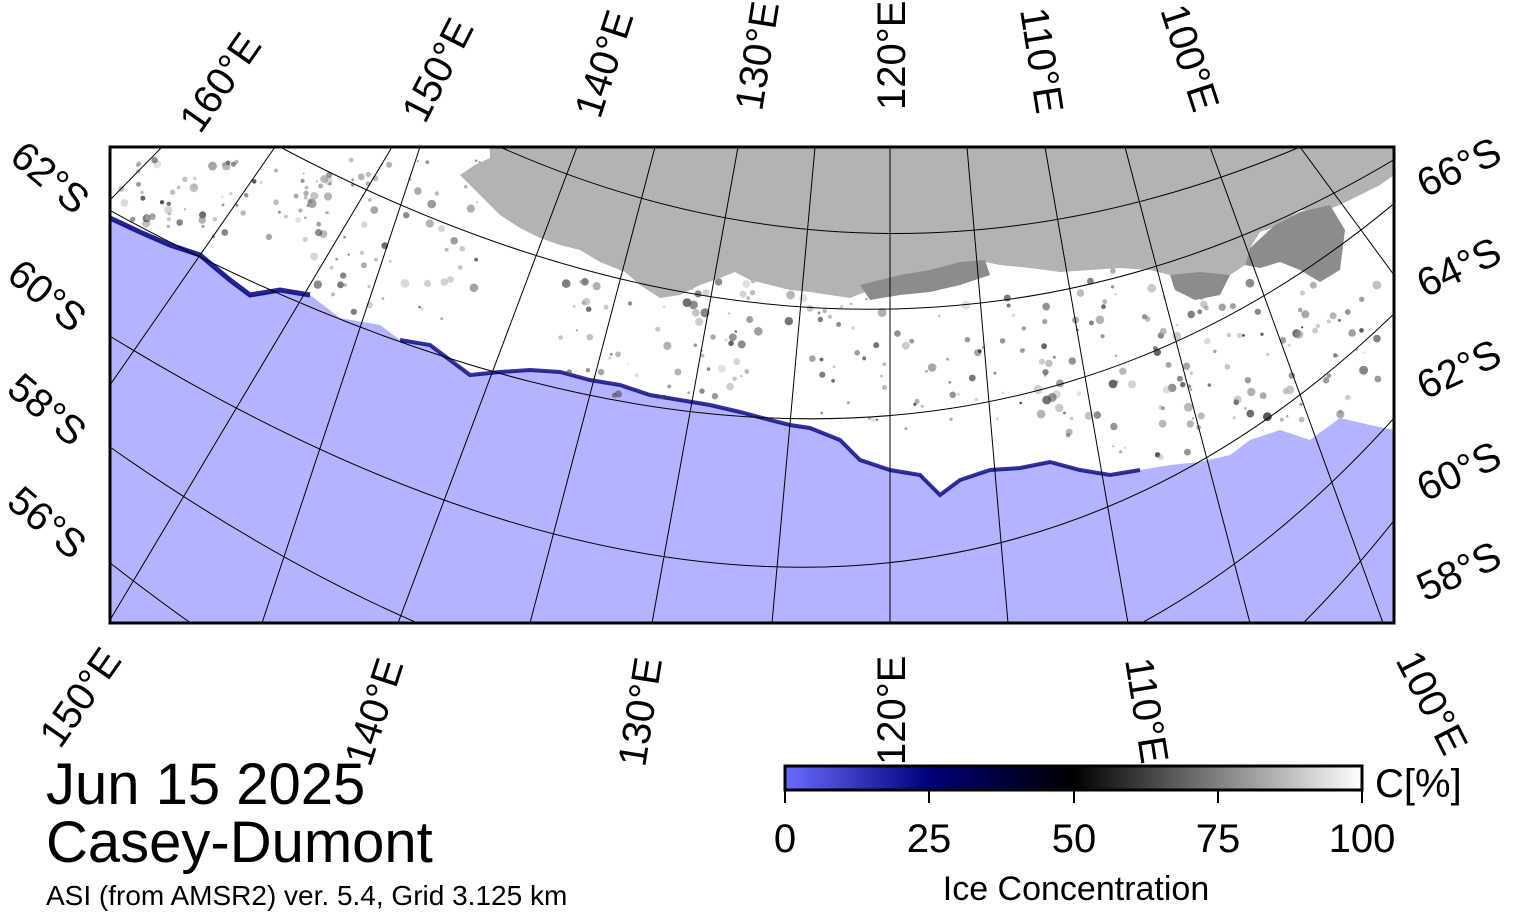  I want to click on lat-label-right: 58°S, so click(1459, 571).